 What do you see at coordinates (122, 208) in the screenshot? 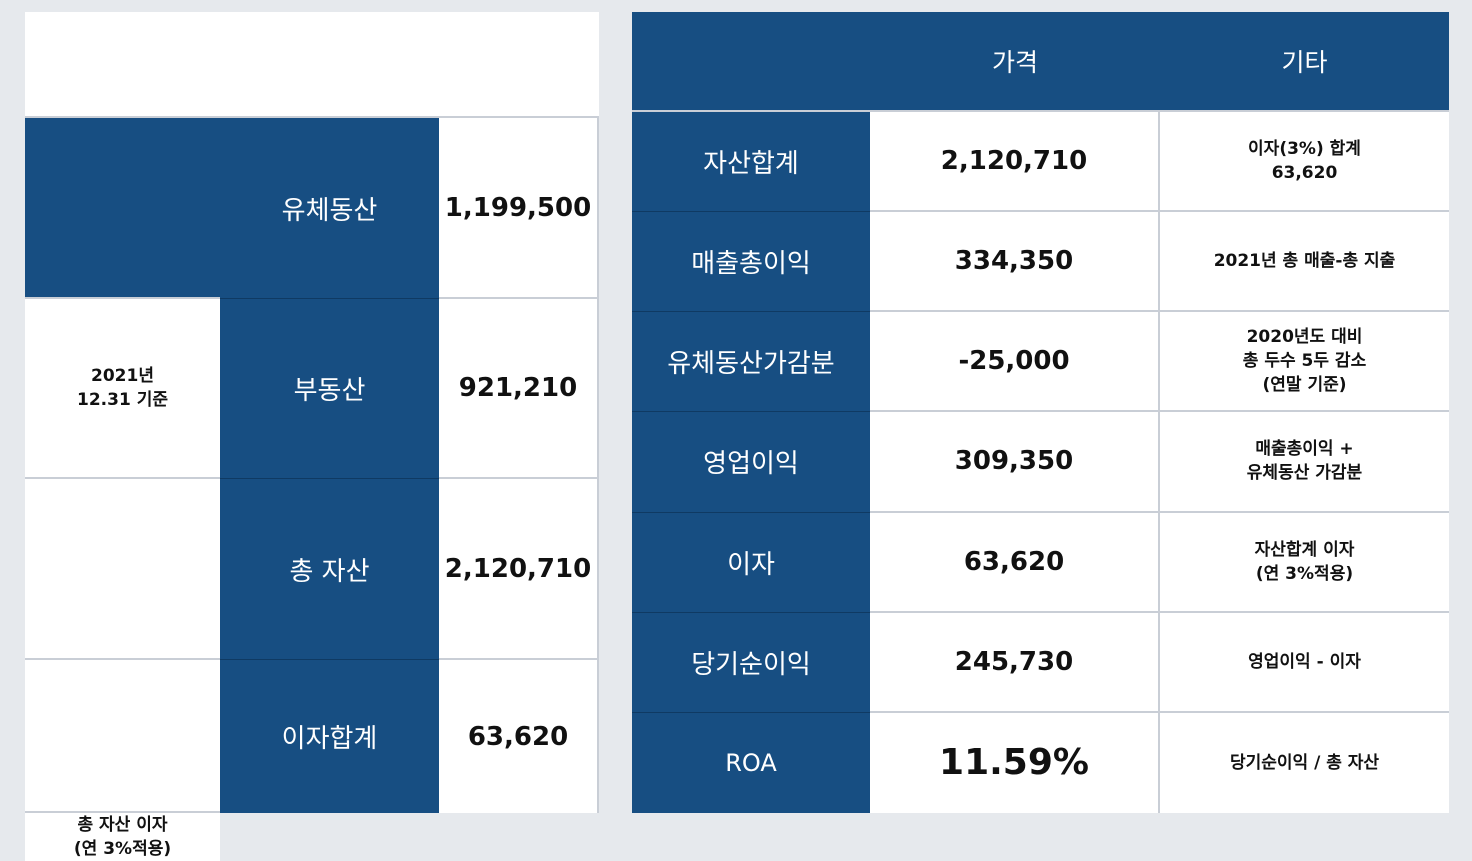
I see `left-header-spacer` at bounding box center [122, 208].